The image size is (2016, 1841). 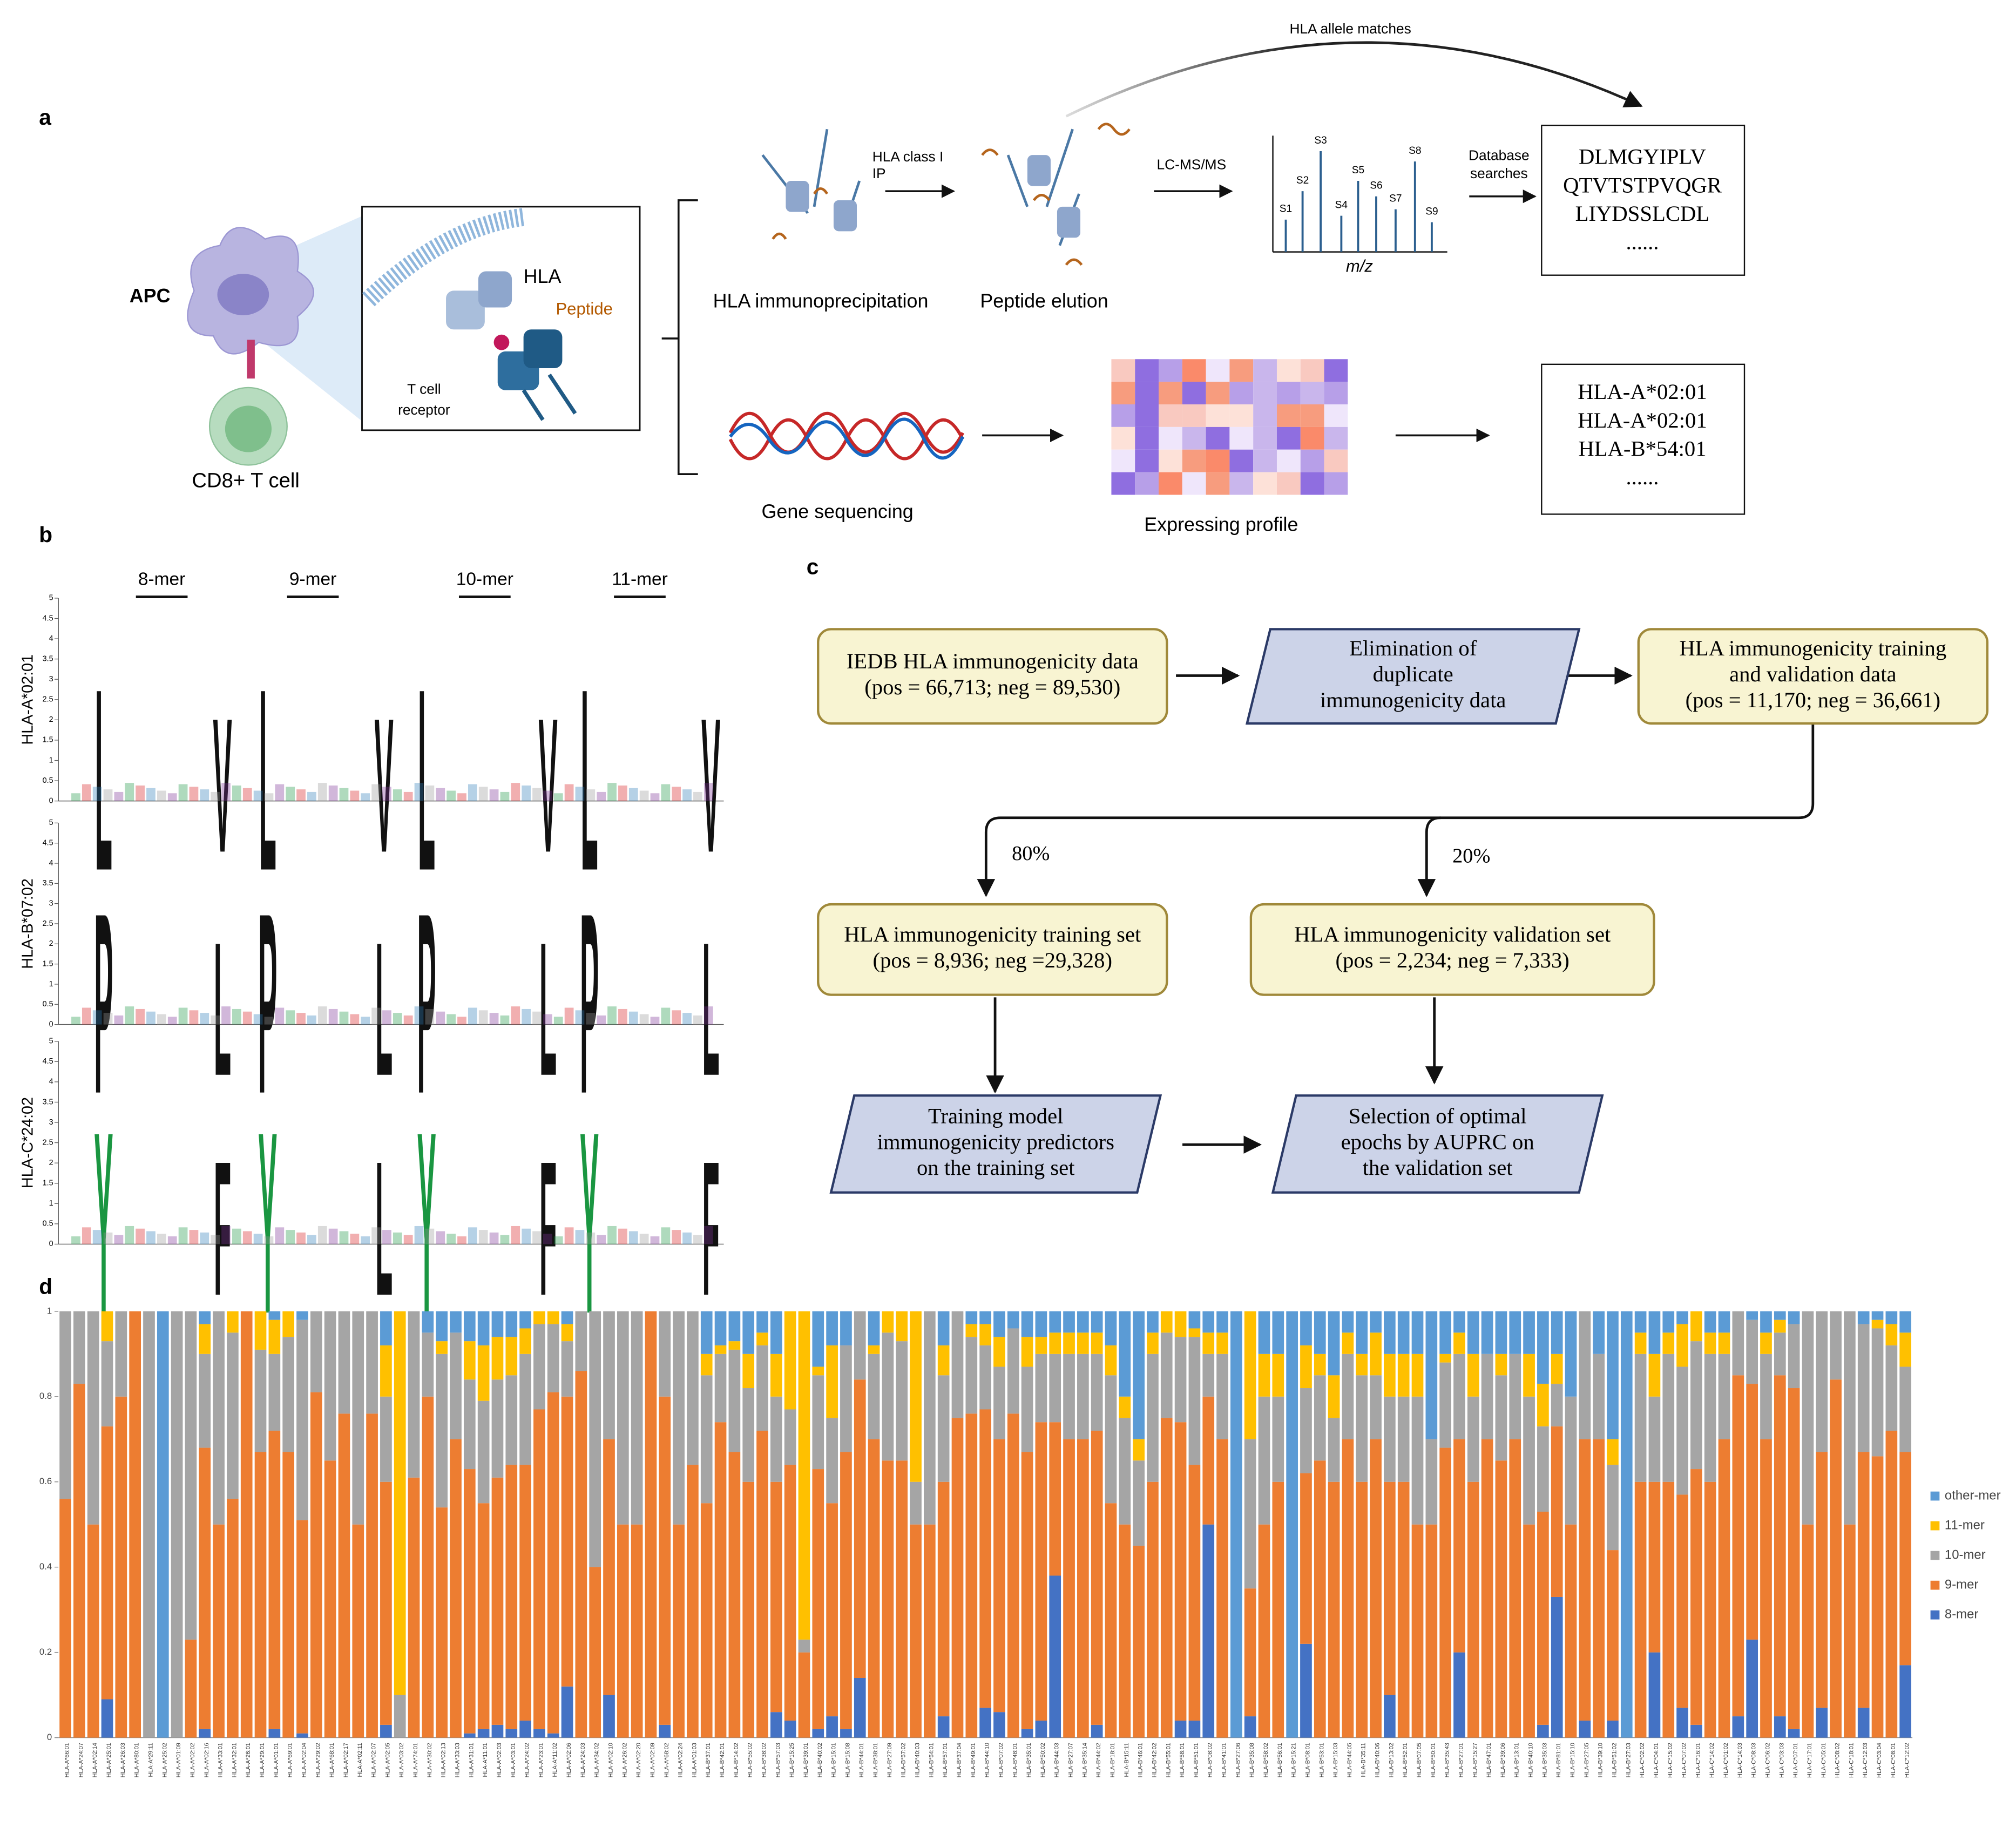 I want to click on panel-label: c, so click(x=813, y=566).